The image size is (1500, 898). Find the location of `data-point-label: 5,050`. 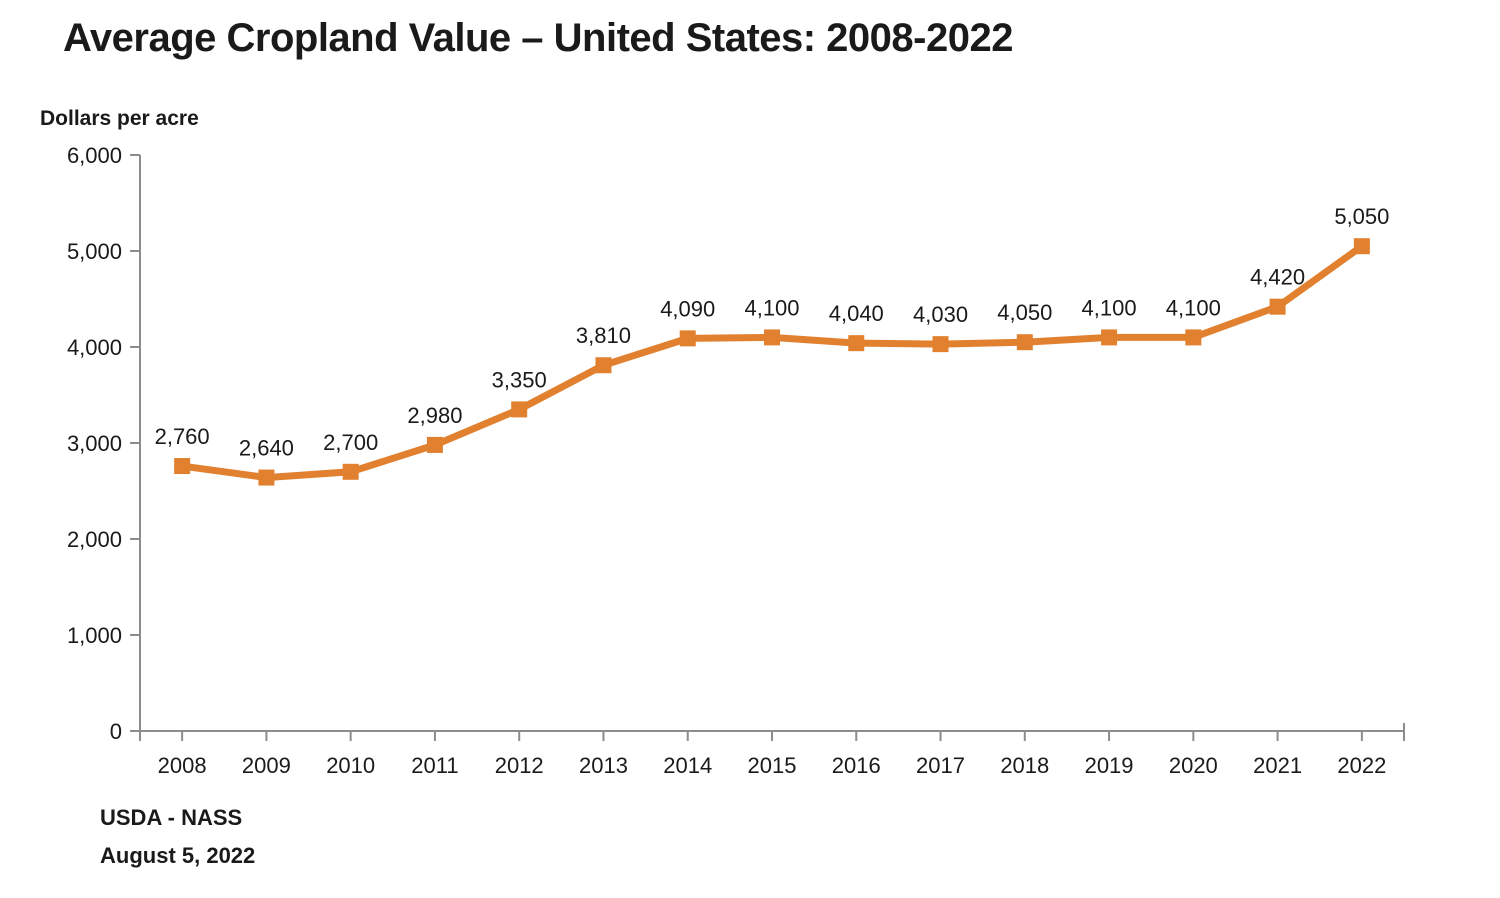

data-point-label: 5,050 is located at coordinates (1361, 216).